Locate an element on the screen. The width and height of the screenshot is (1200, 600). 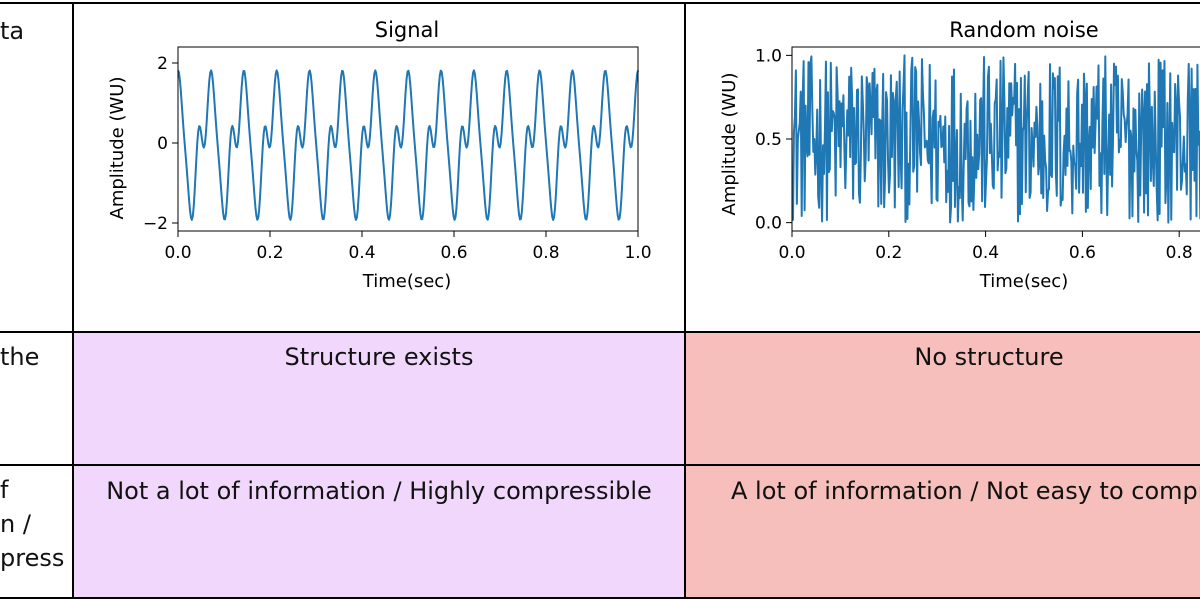
grid-line-row2 is located at coordinates (600, 465).